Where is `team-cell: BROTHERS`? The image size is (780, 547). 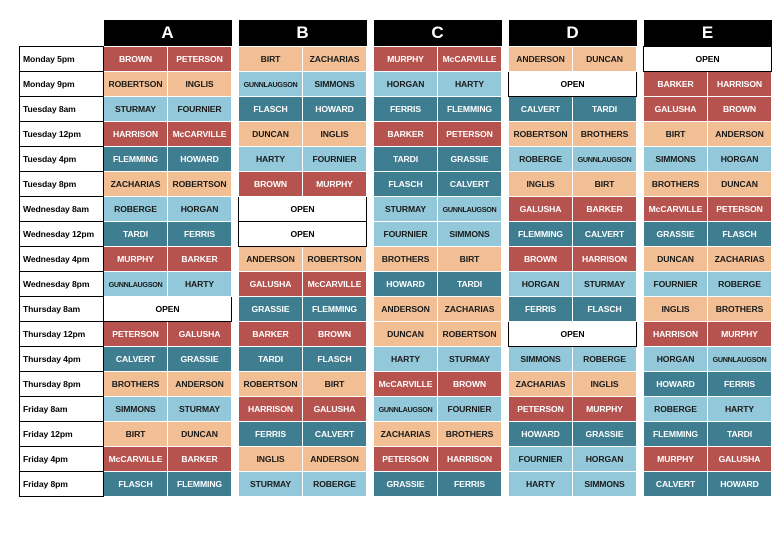 team-cell: BROTHERS is located at coordinates (405, 259).